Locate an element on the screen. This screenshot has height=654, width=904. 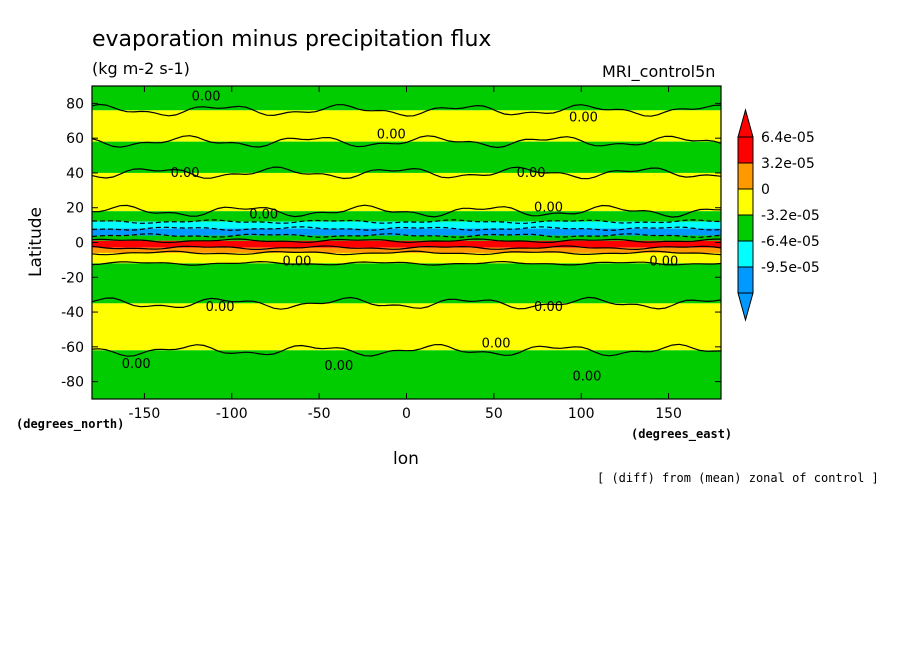
y-axis-label: Latitude is located at coordinates (36, 242).